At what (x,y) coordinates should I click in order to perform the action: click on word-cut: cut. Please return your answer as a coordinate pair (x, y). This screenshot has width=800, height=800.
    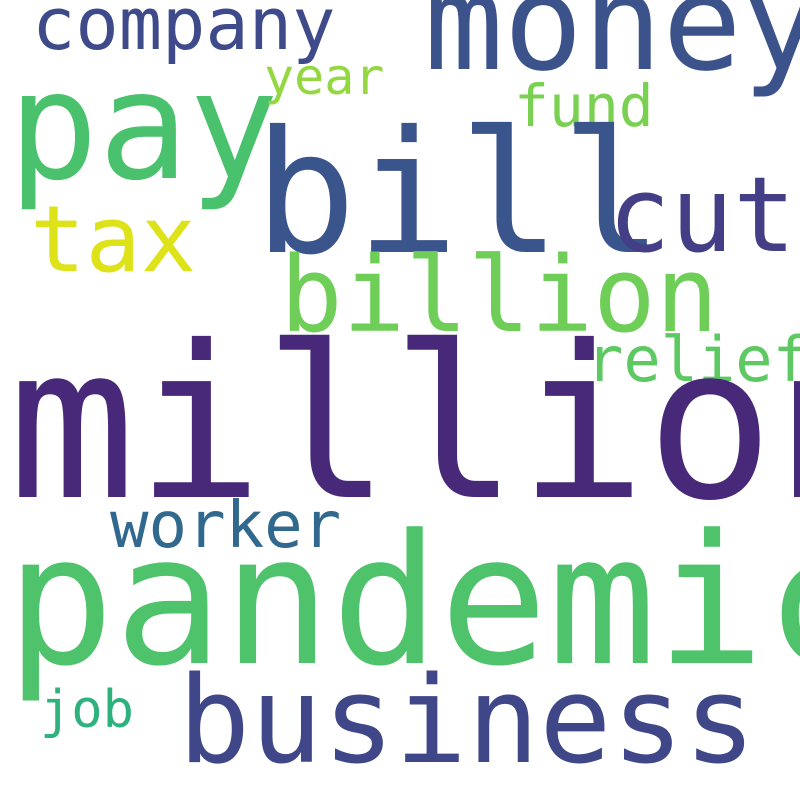
    Looking at the image, I should click on (702, 215).